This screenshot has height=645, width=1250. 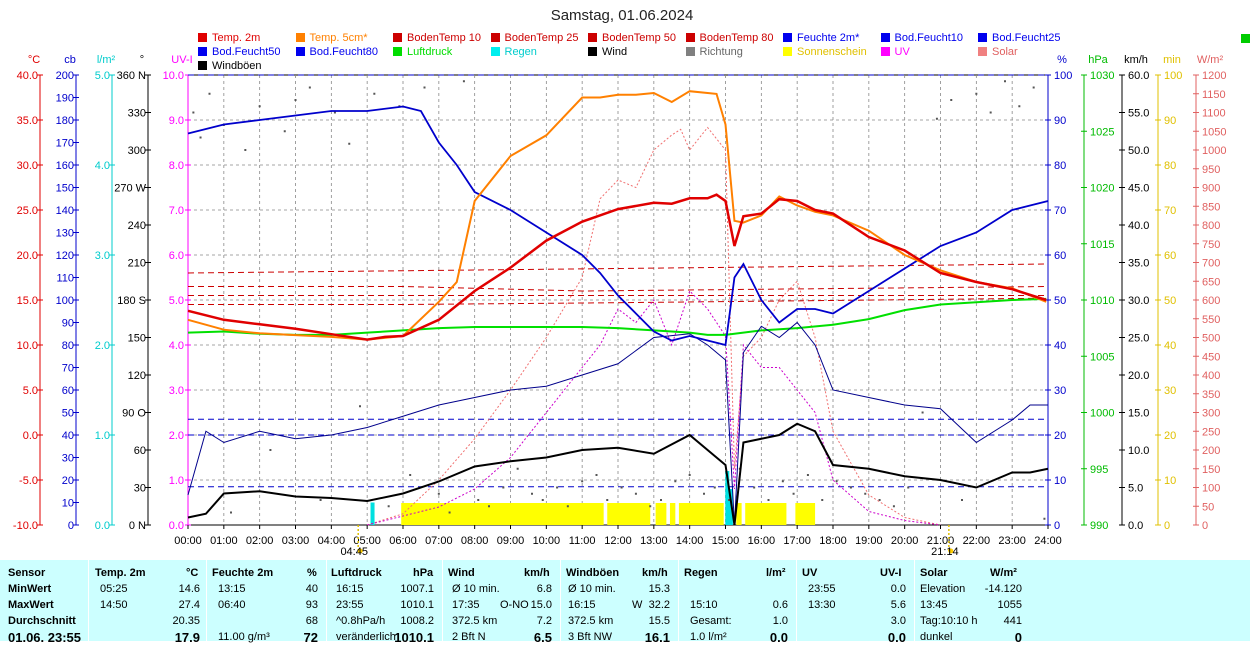 I want to click on axis-tick-label-2: 4.0, so click(x=102, y=166).